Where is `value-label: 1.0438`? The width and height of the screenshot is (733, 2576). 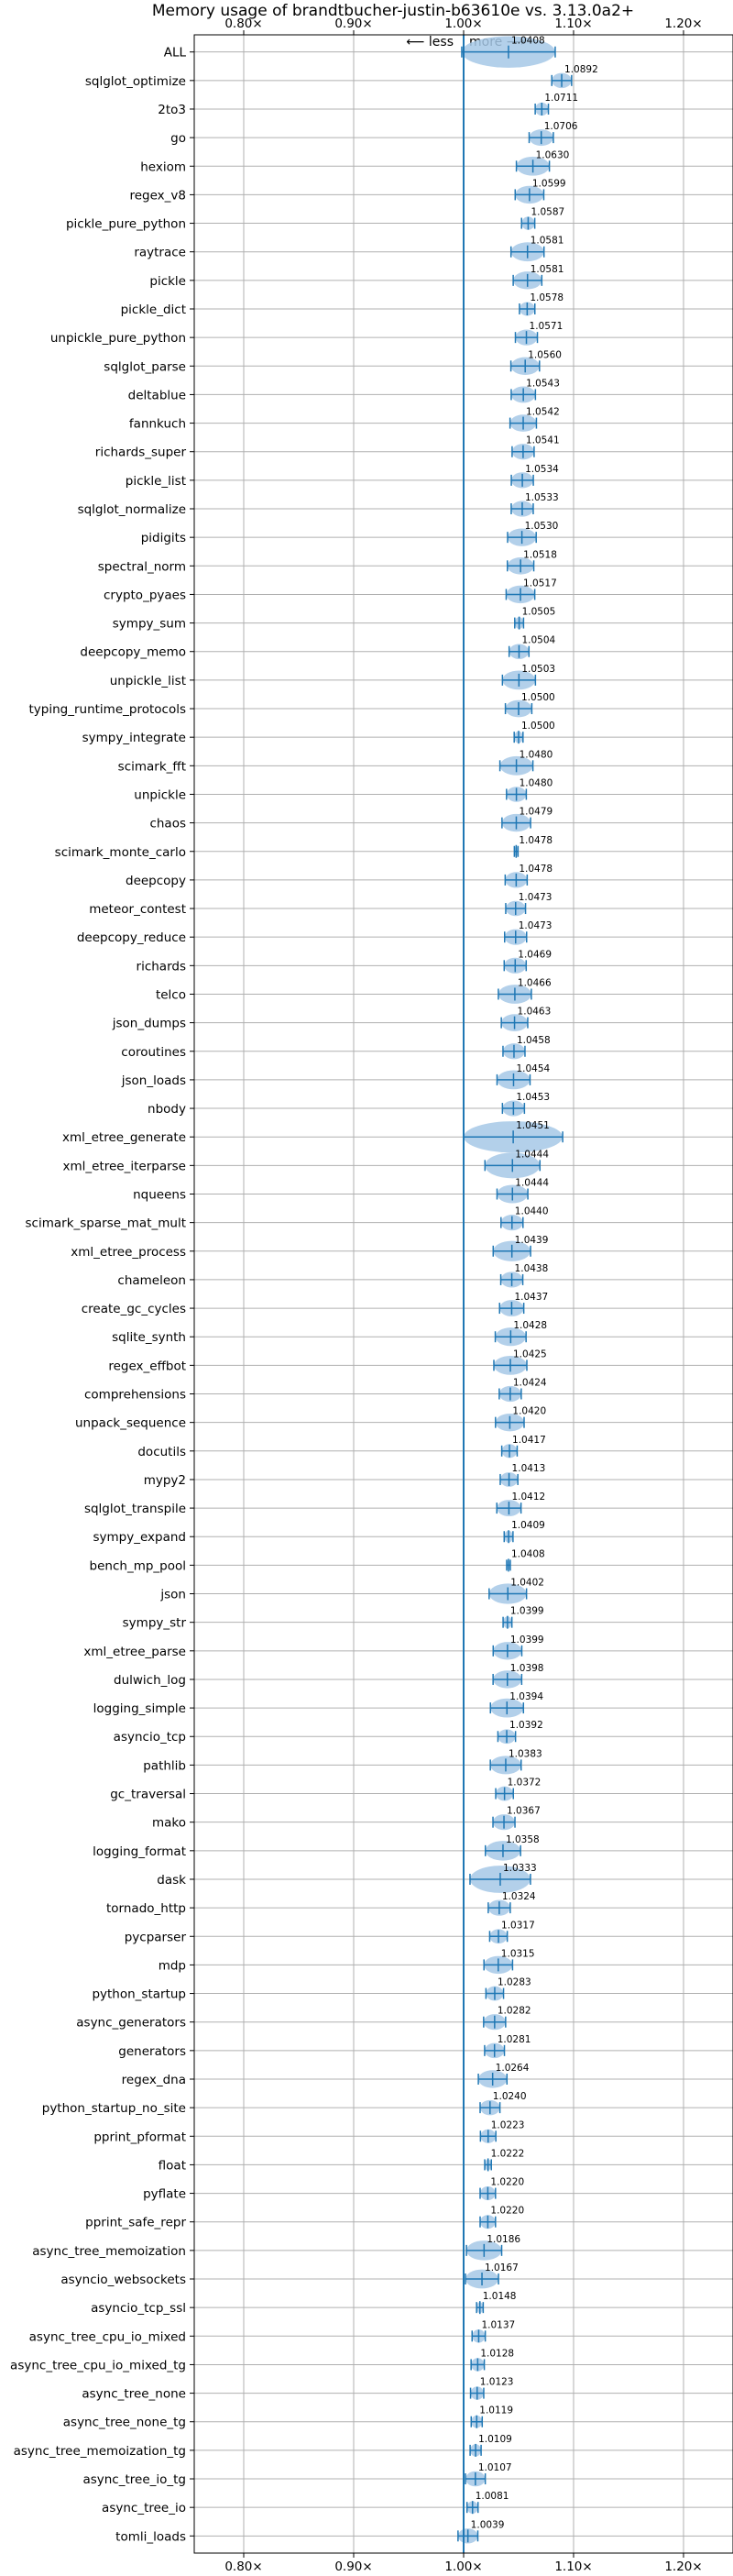 value-label: 1.0438 is located at coordinates (532, 1269).